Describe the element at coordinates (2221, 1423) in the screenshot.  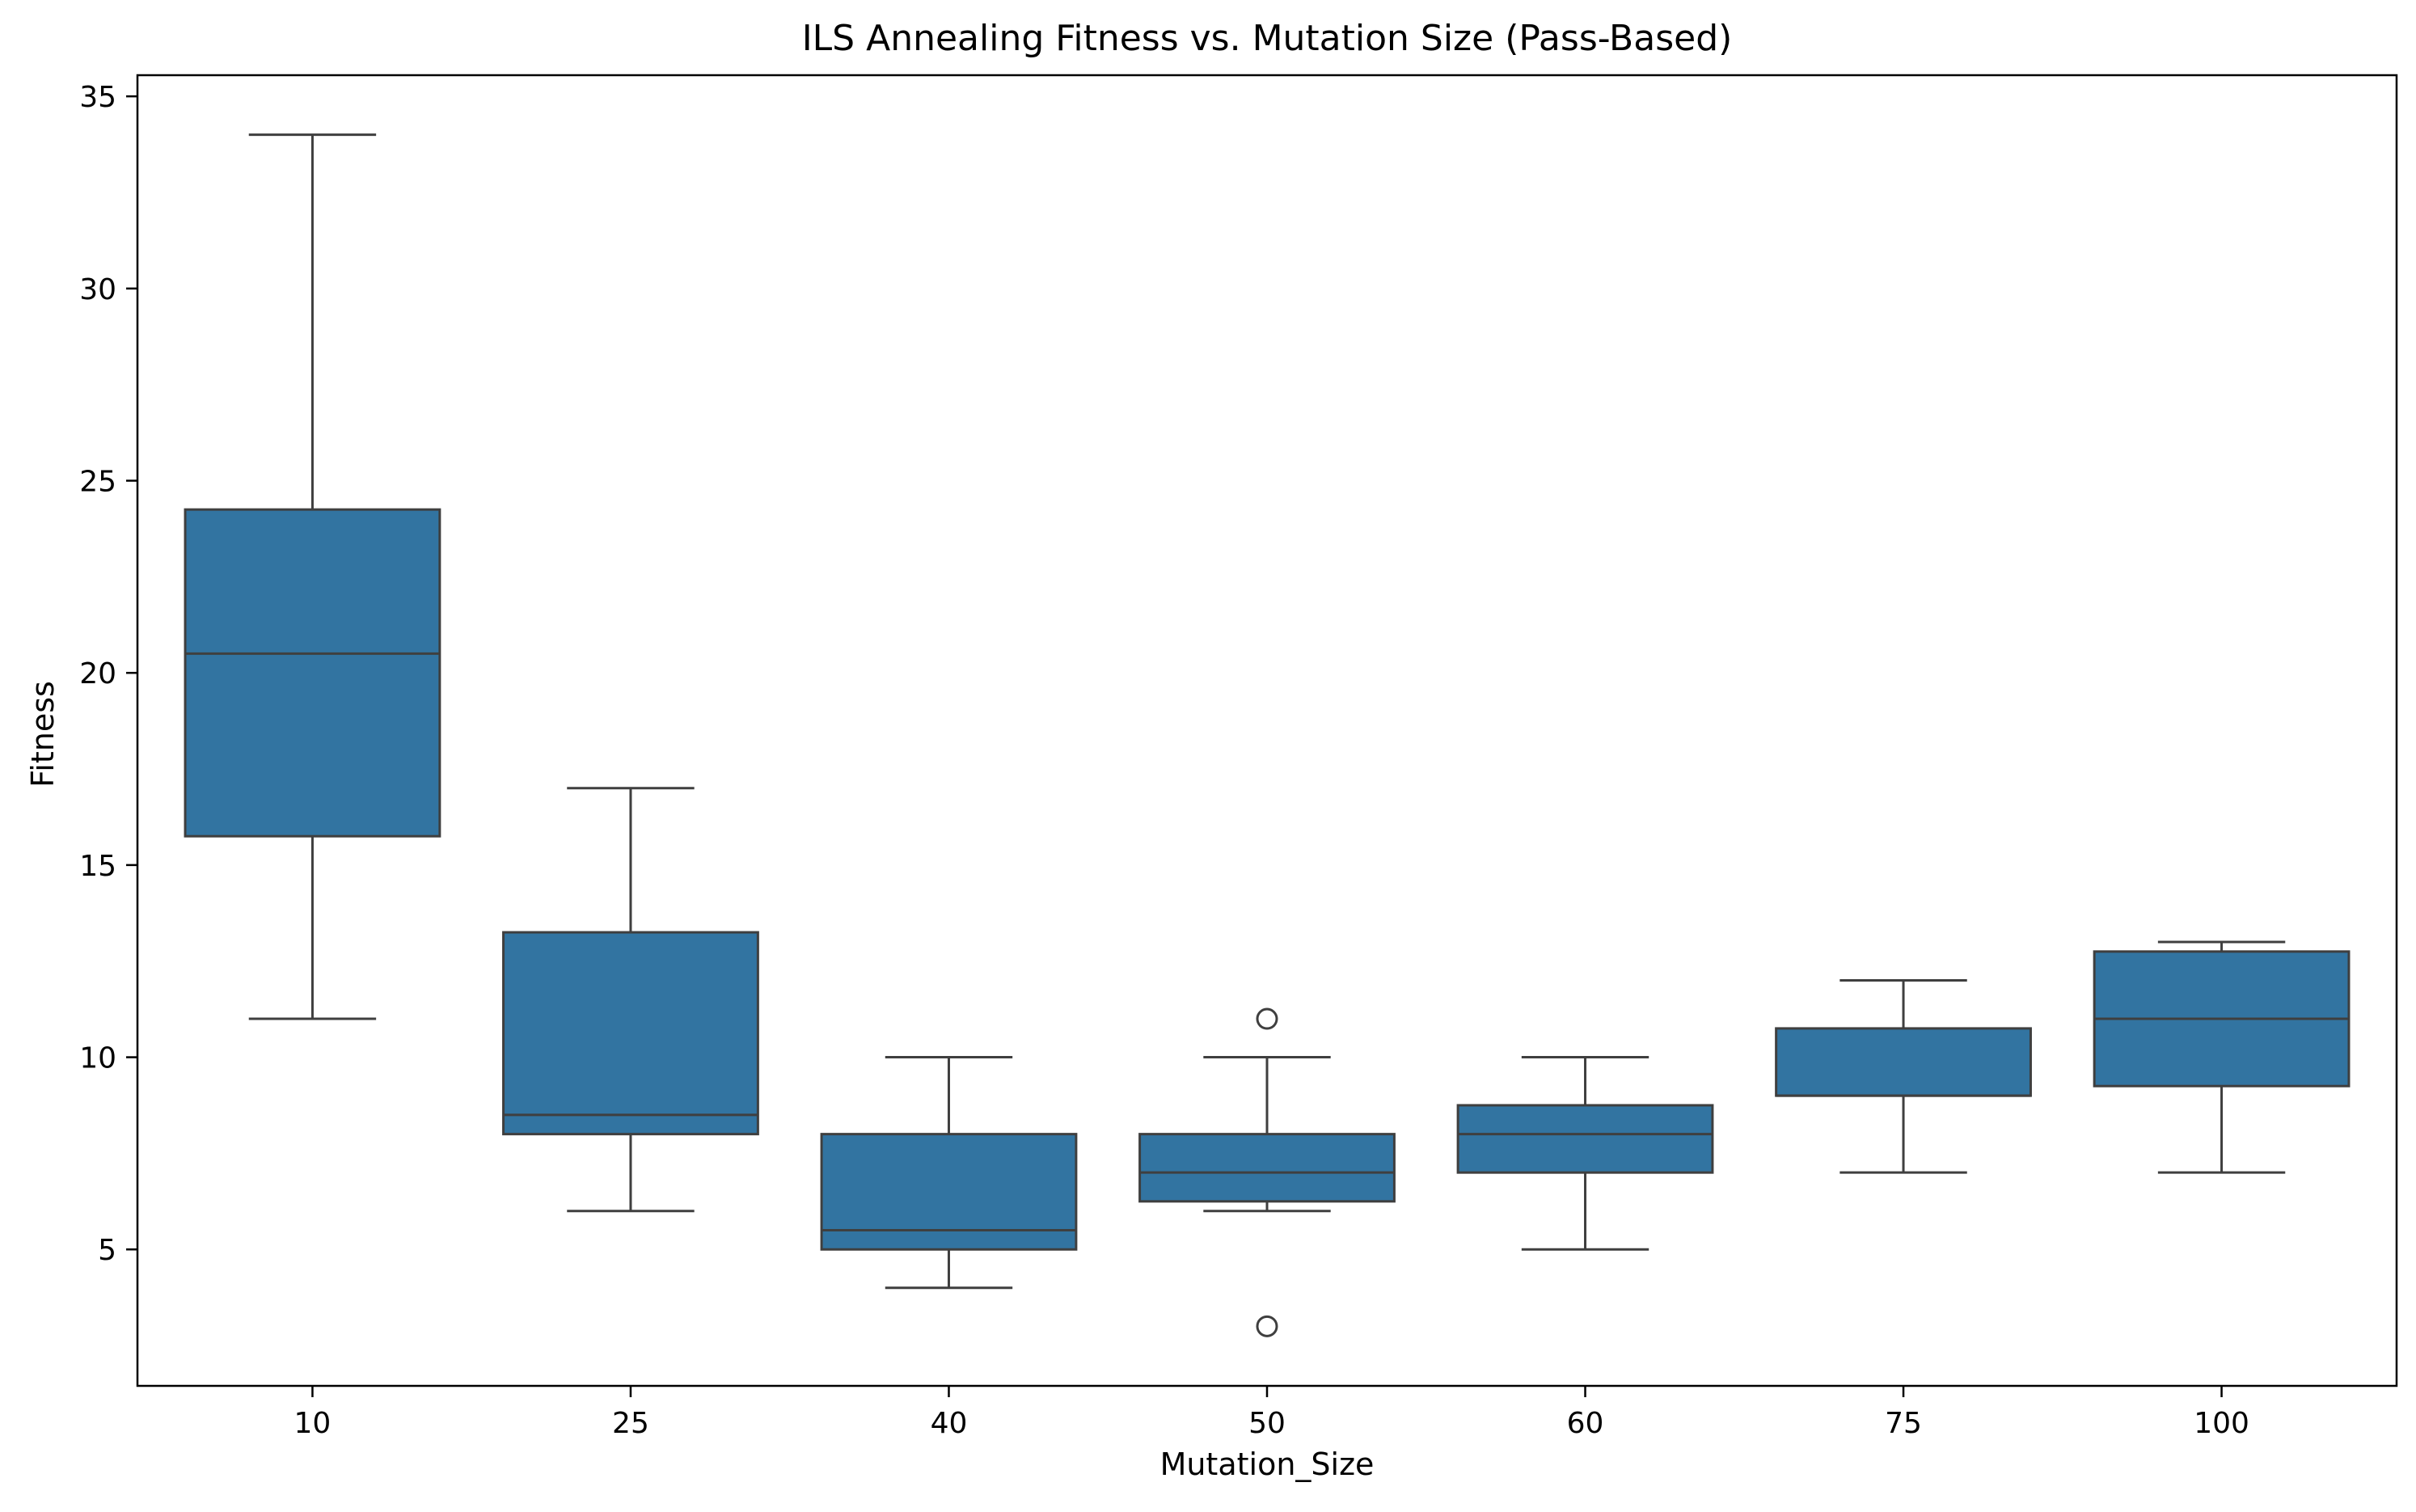
I see `x-tick-label: 100` at that location.